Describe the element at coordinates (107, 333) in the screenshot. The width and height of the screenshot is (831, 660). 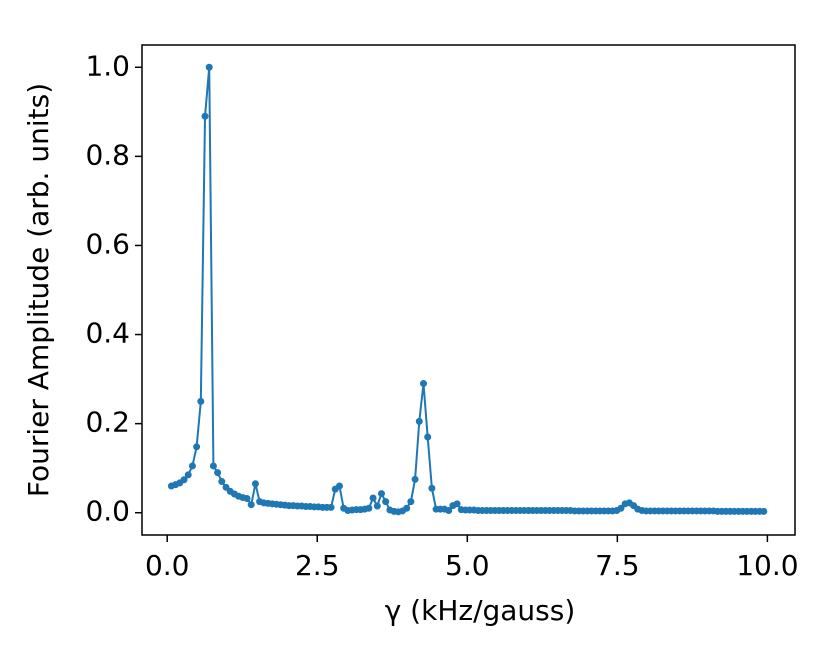
I see `y-tick-label: 0.4` at that location.